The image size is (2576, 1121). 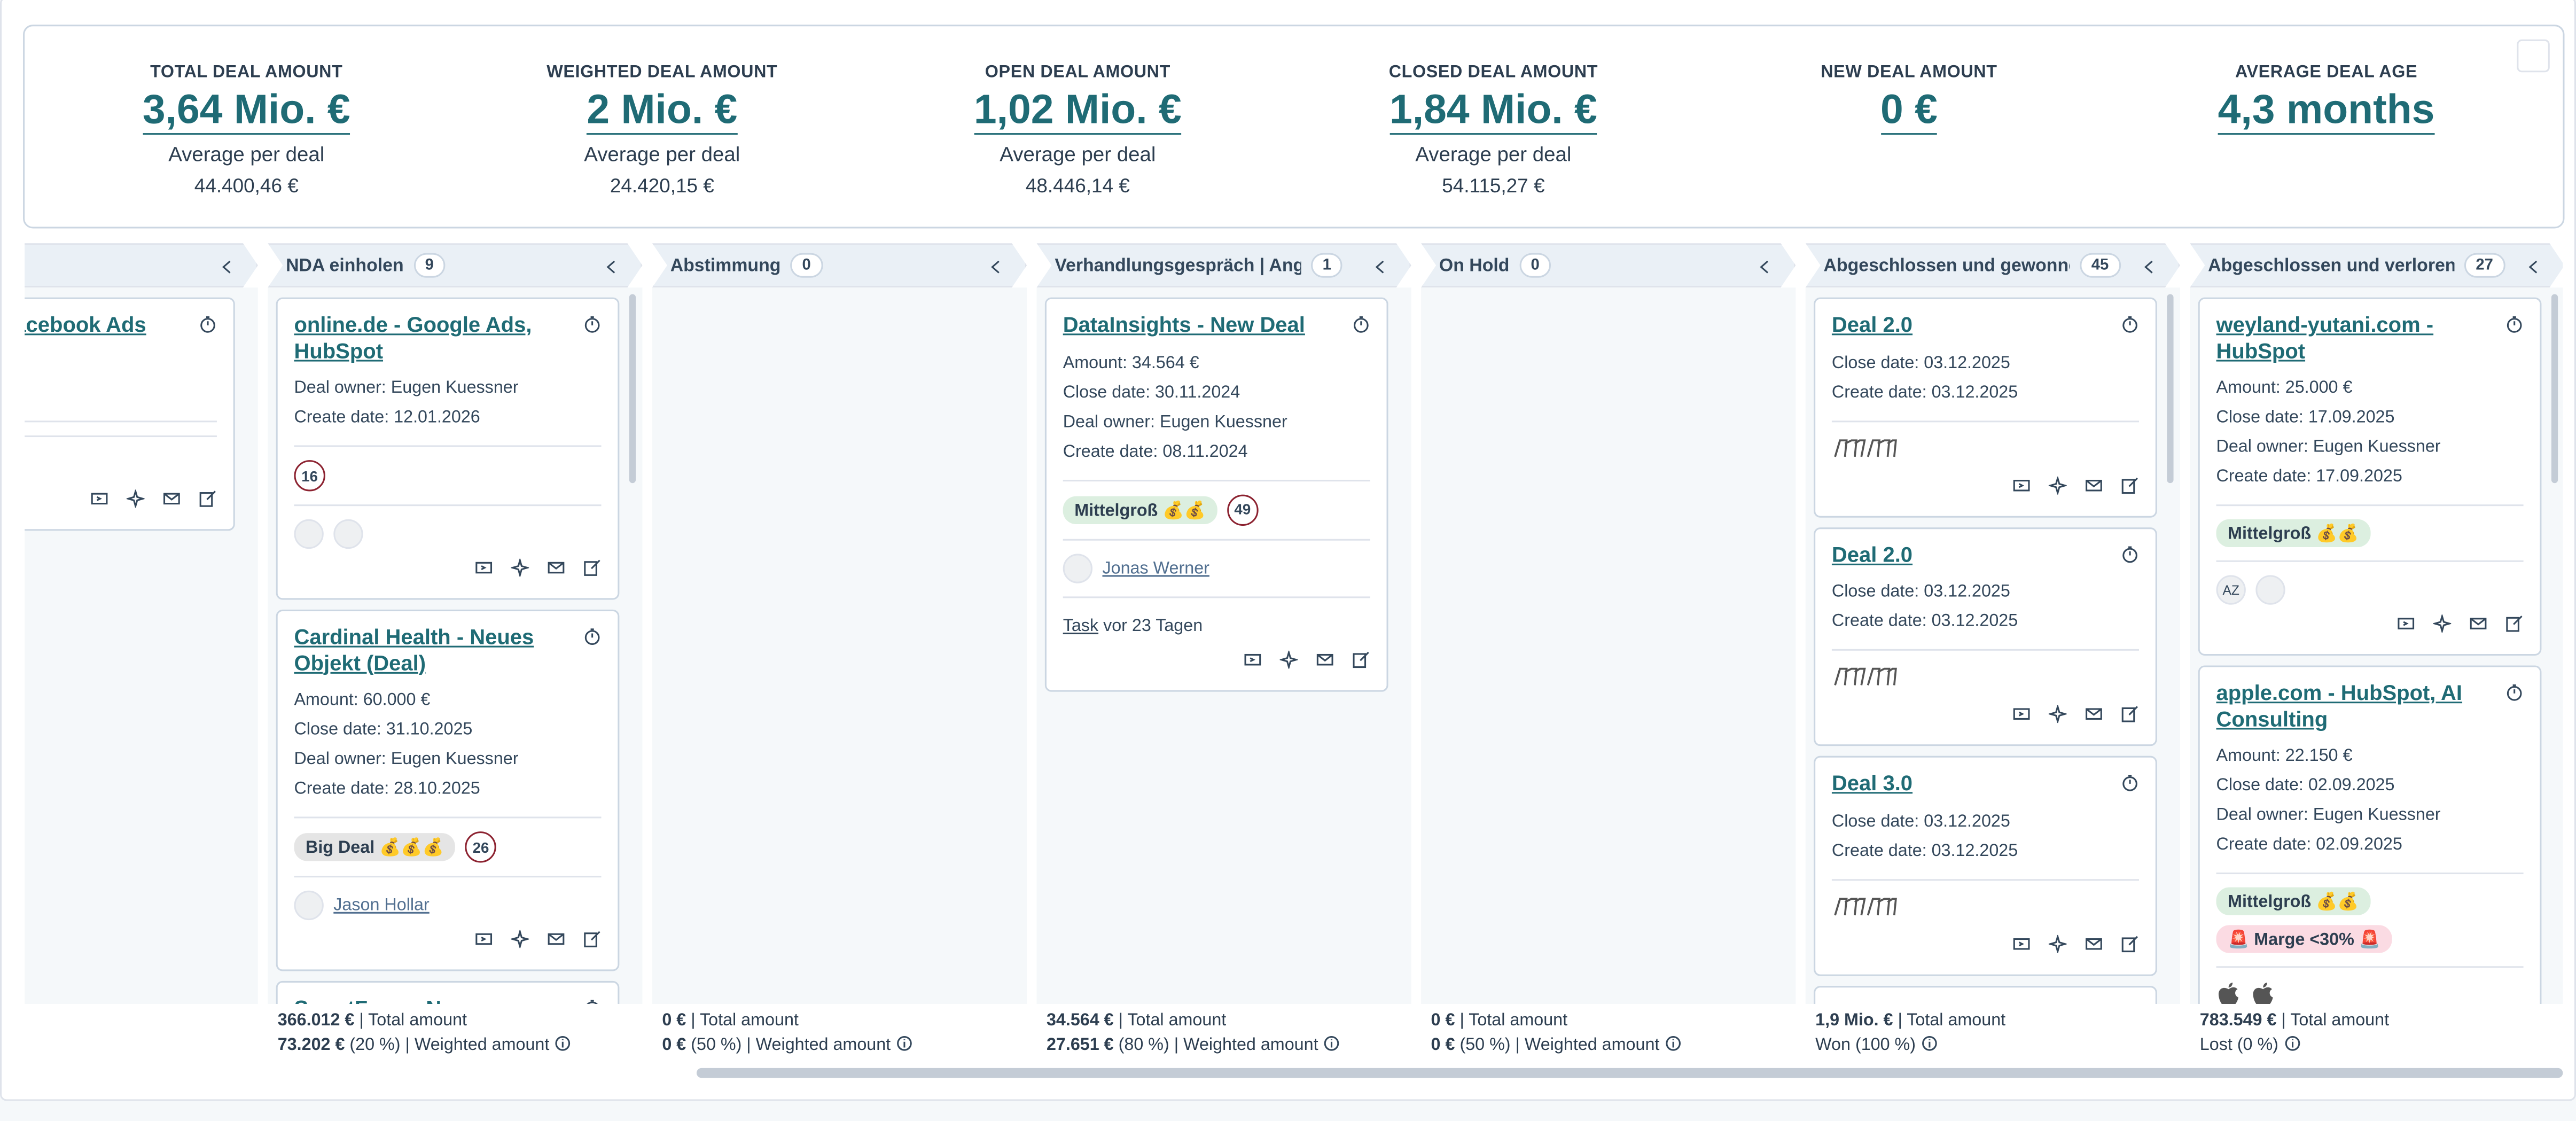 What do you see at coordinates (1175, 421) in the screenshot?
I see `deal-field: Deal owner: Eugen Kuessner` at bounding box center [1175, 421].